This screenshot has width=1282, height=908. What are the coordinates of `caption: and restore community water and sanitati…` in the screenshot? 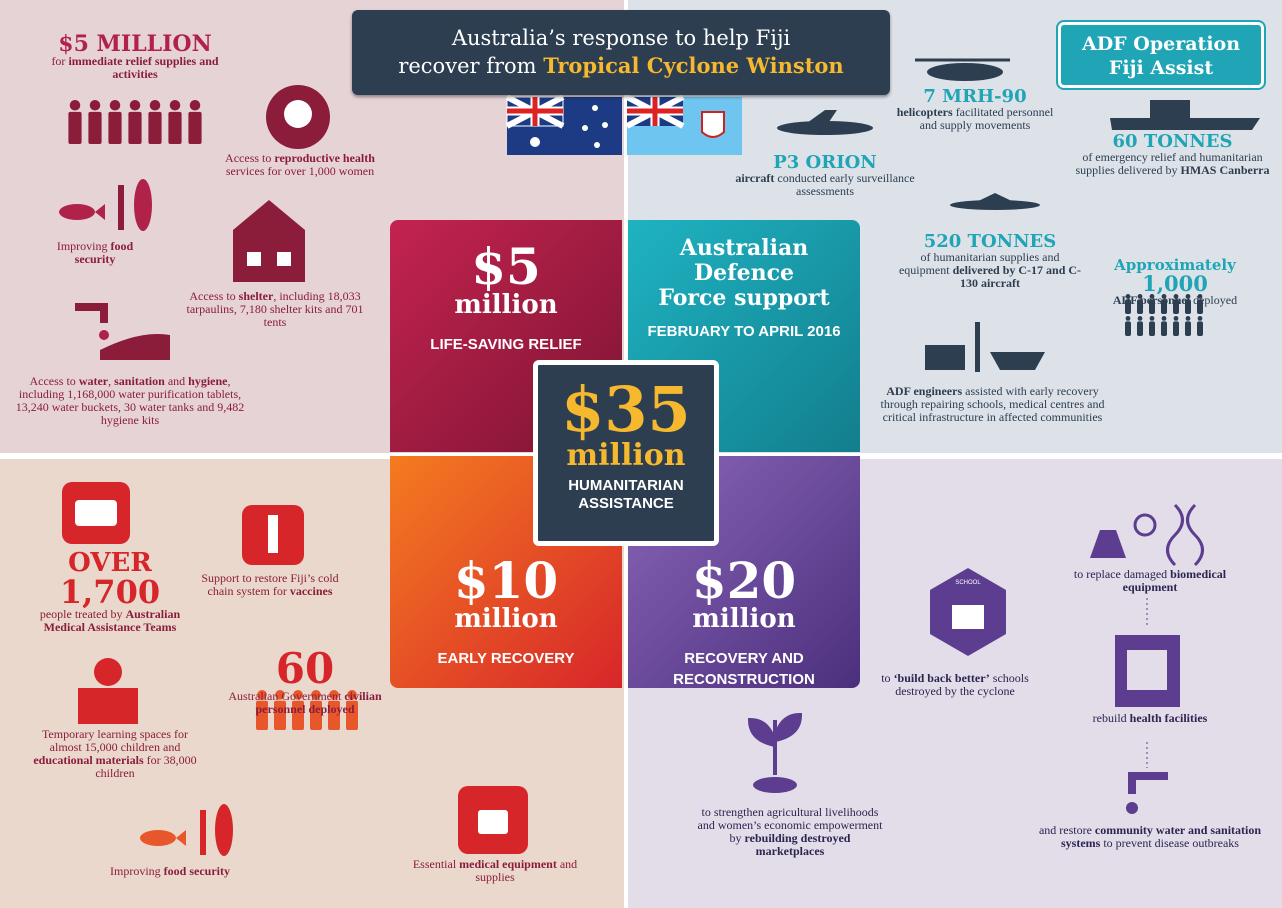 It's located at (1150, 837).